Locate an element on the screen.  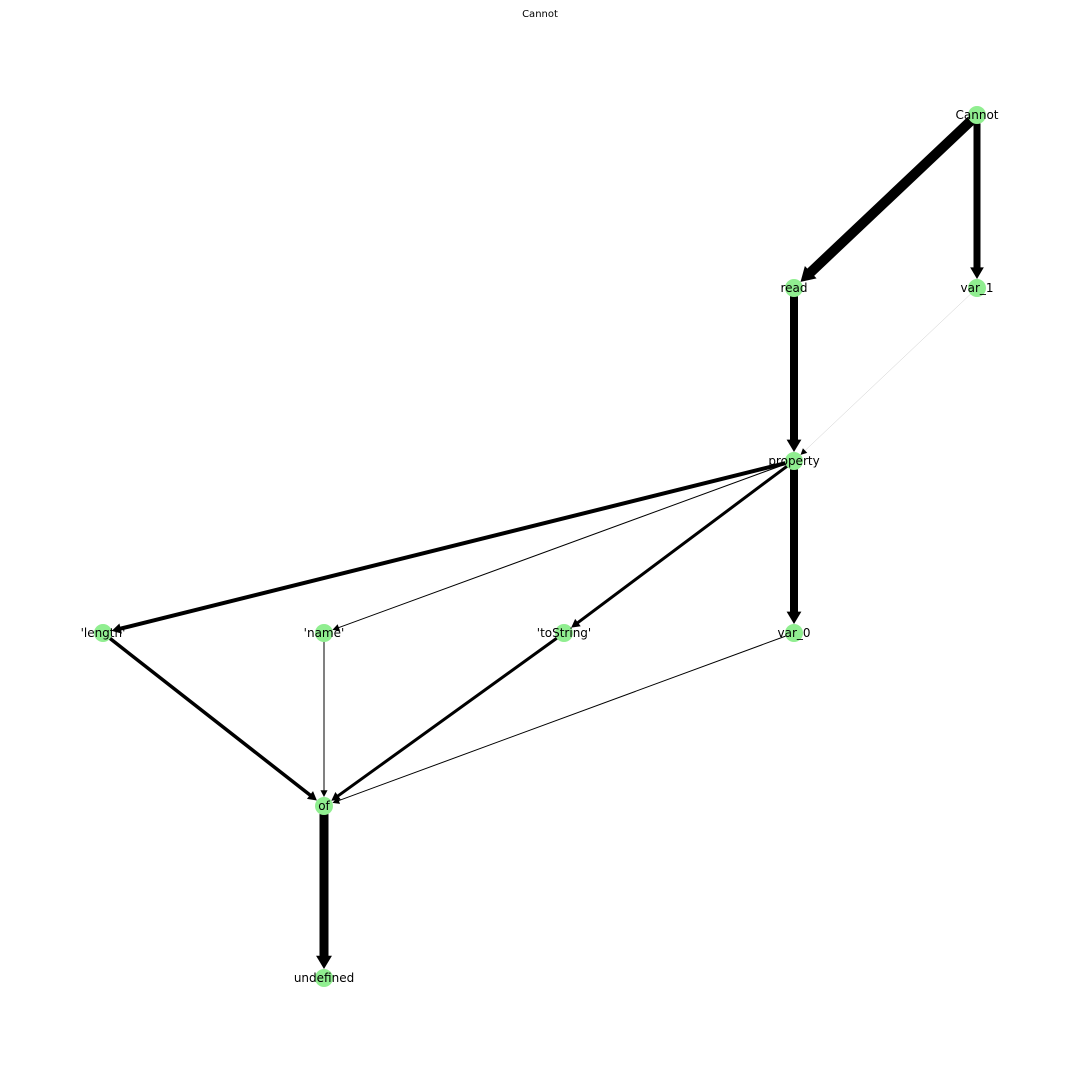
edge-property-to-length is located at coordinates (449, 547).